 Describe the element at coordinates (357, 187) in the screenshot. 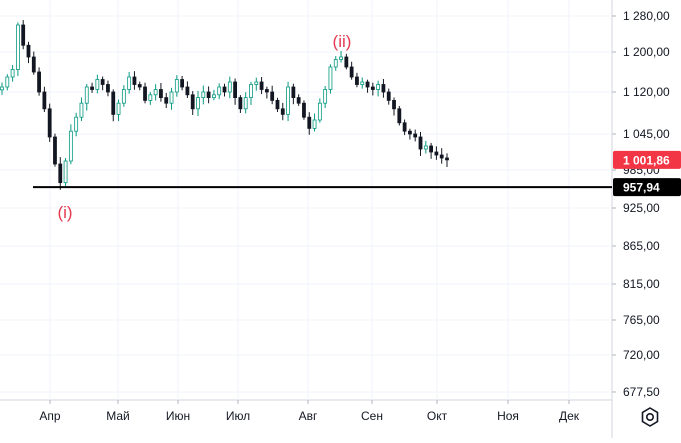

I see `support-line: 957,94` at that location.